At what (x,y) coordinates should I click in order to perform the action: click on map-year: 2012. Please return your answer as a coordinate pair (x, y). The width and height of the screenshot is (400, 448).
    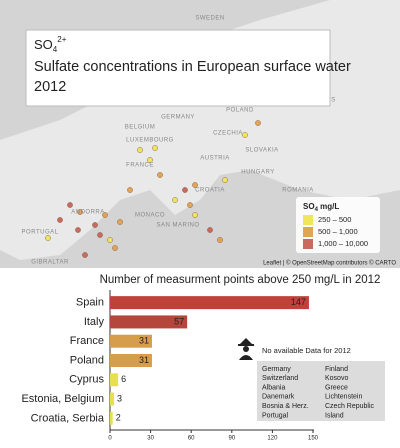
    Looking at the image, I should click on (50, 87).